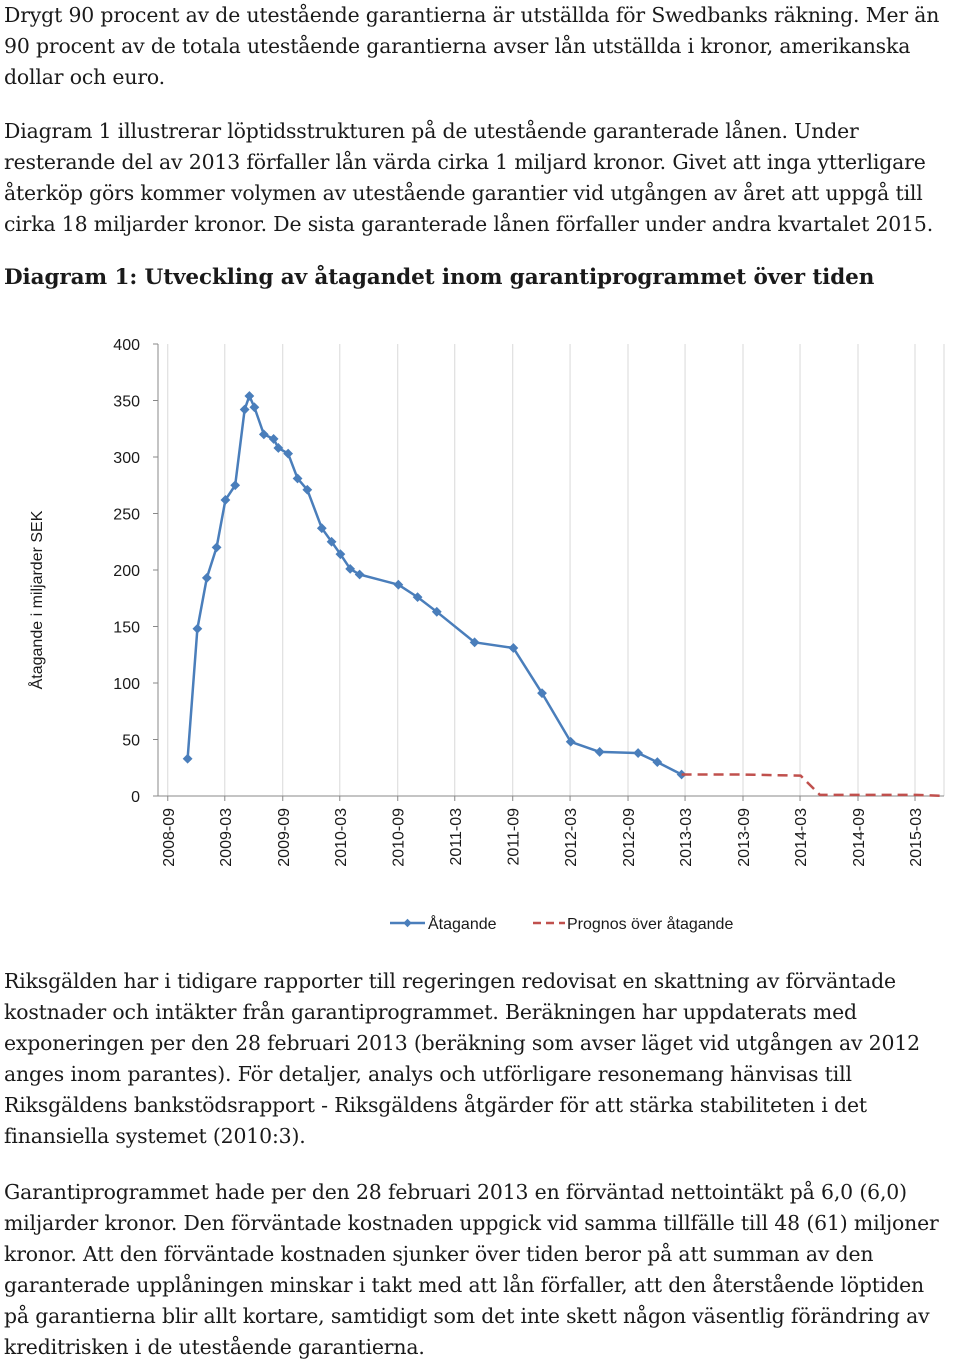 The image size is (960, 1363). Describe the element at coordinates (169, 837) in the screenshot. I see `x-tick-label-0: 2008-09` at that location.